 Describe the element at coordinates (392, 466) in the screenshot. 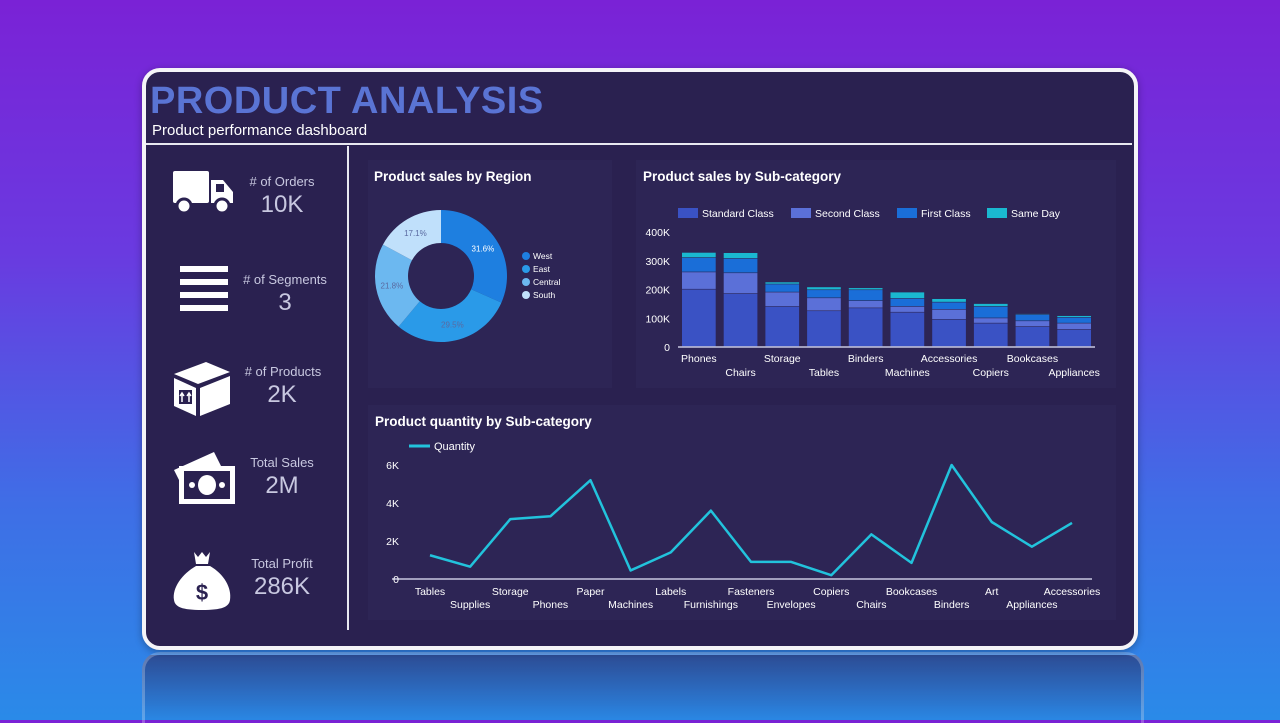

I see `y-tick-label: 6K` at that location.